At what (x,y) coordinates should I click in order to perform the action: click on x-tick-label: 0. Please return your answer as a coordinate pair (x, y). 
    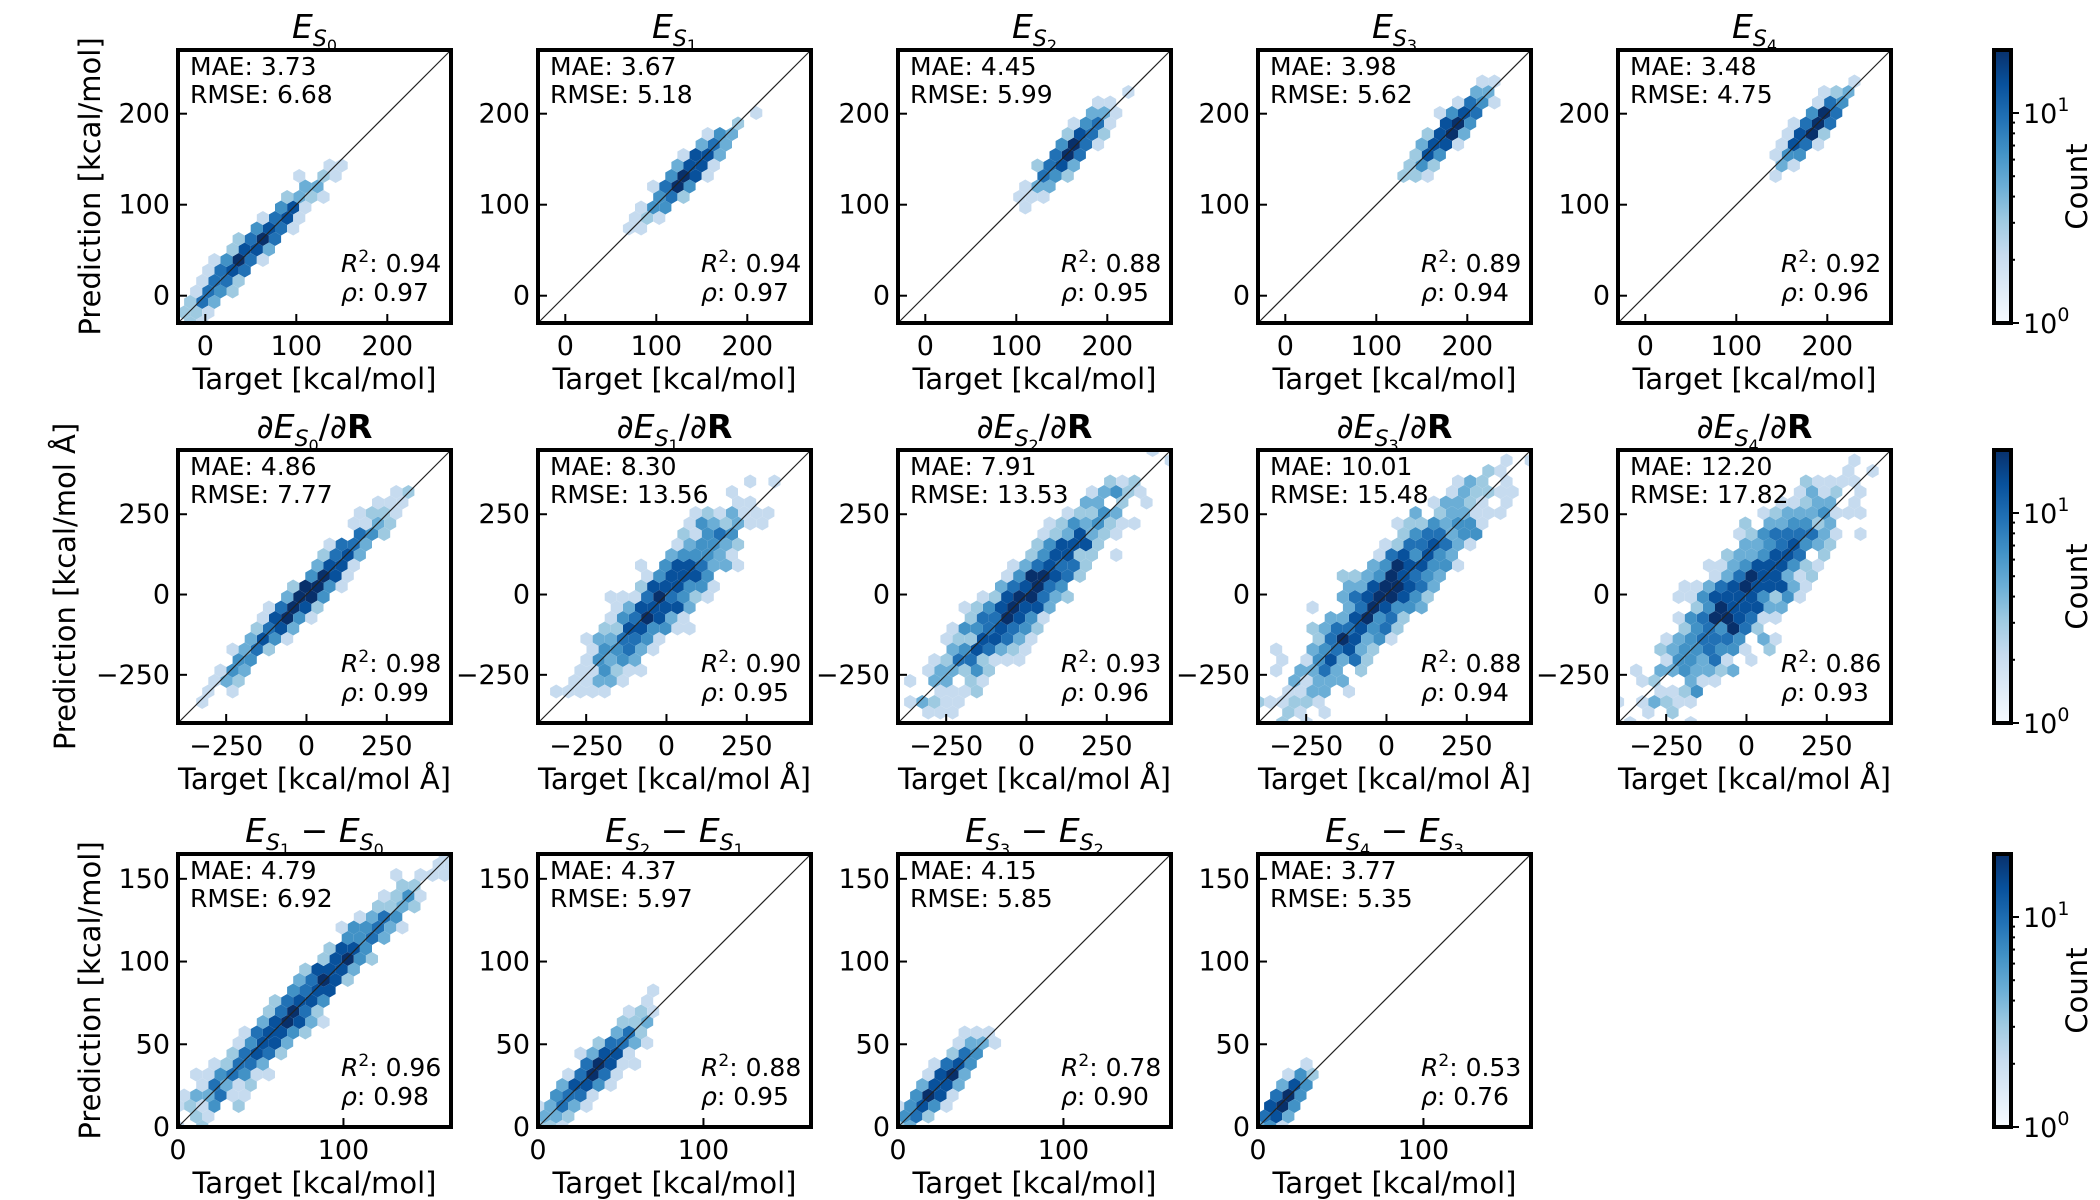
    Looking at the image, I should click on (1386, 746).